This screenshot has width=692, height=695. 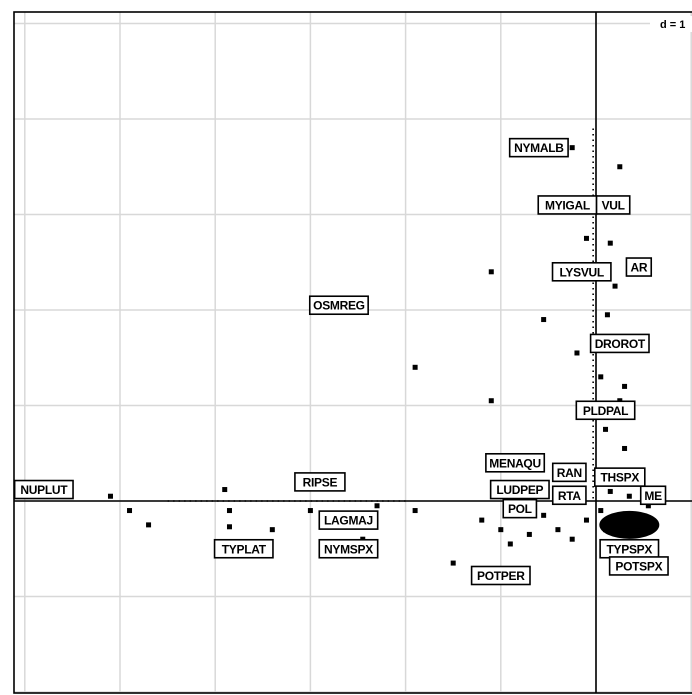 I want to click on species-label: MENAQU, so click(x=515, y=462).